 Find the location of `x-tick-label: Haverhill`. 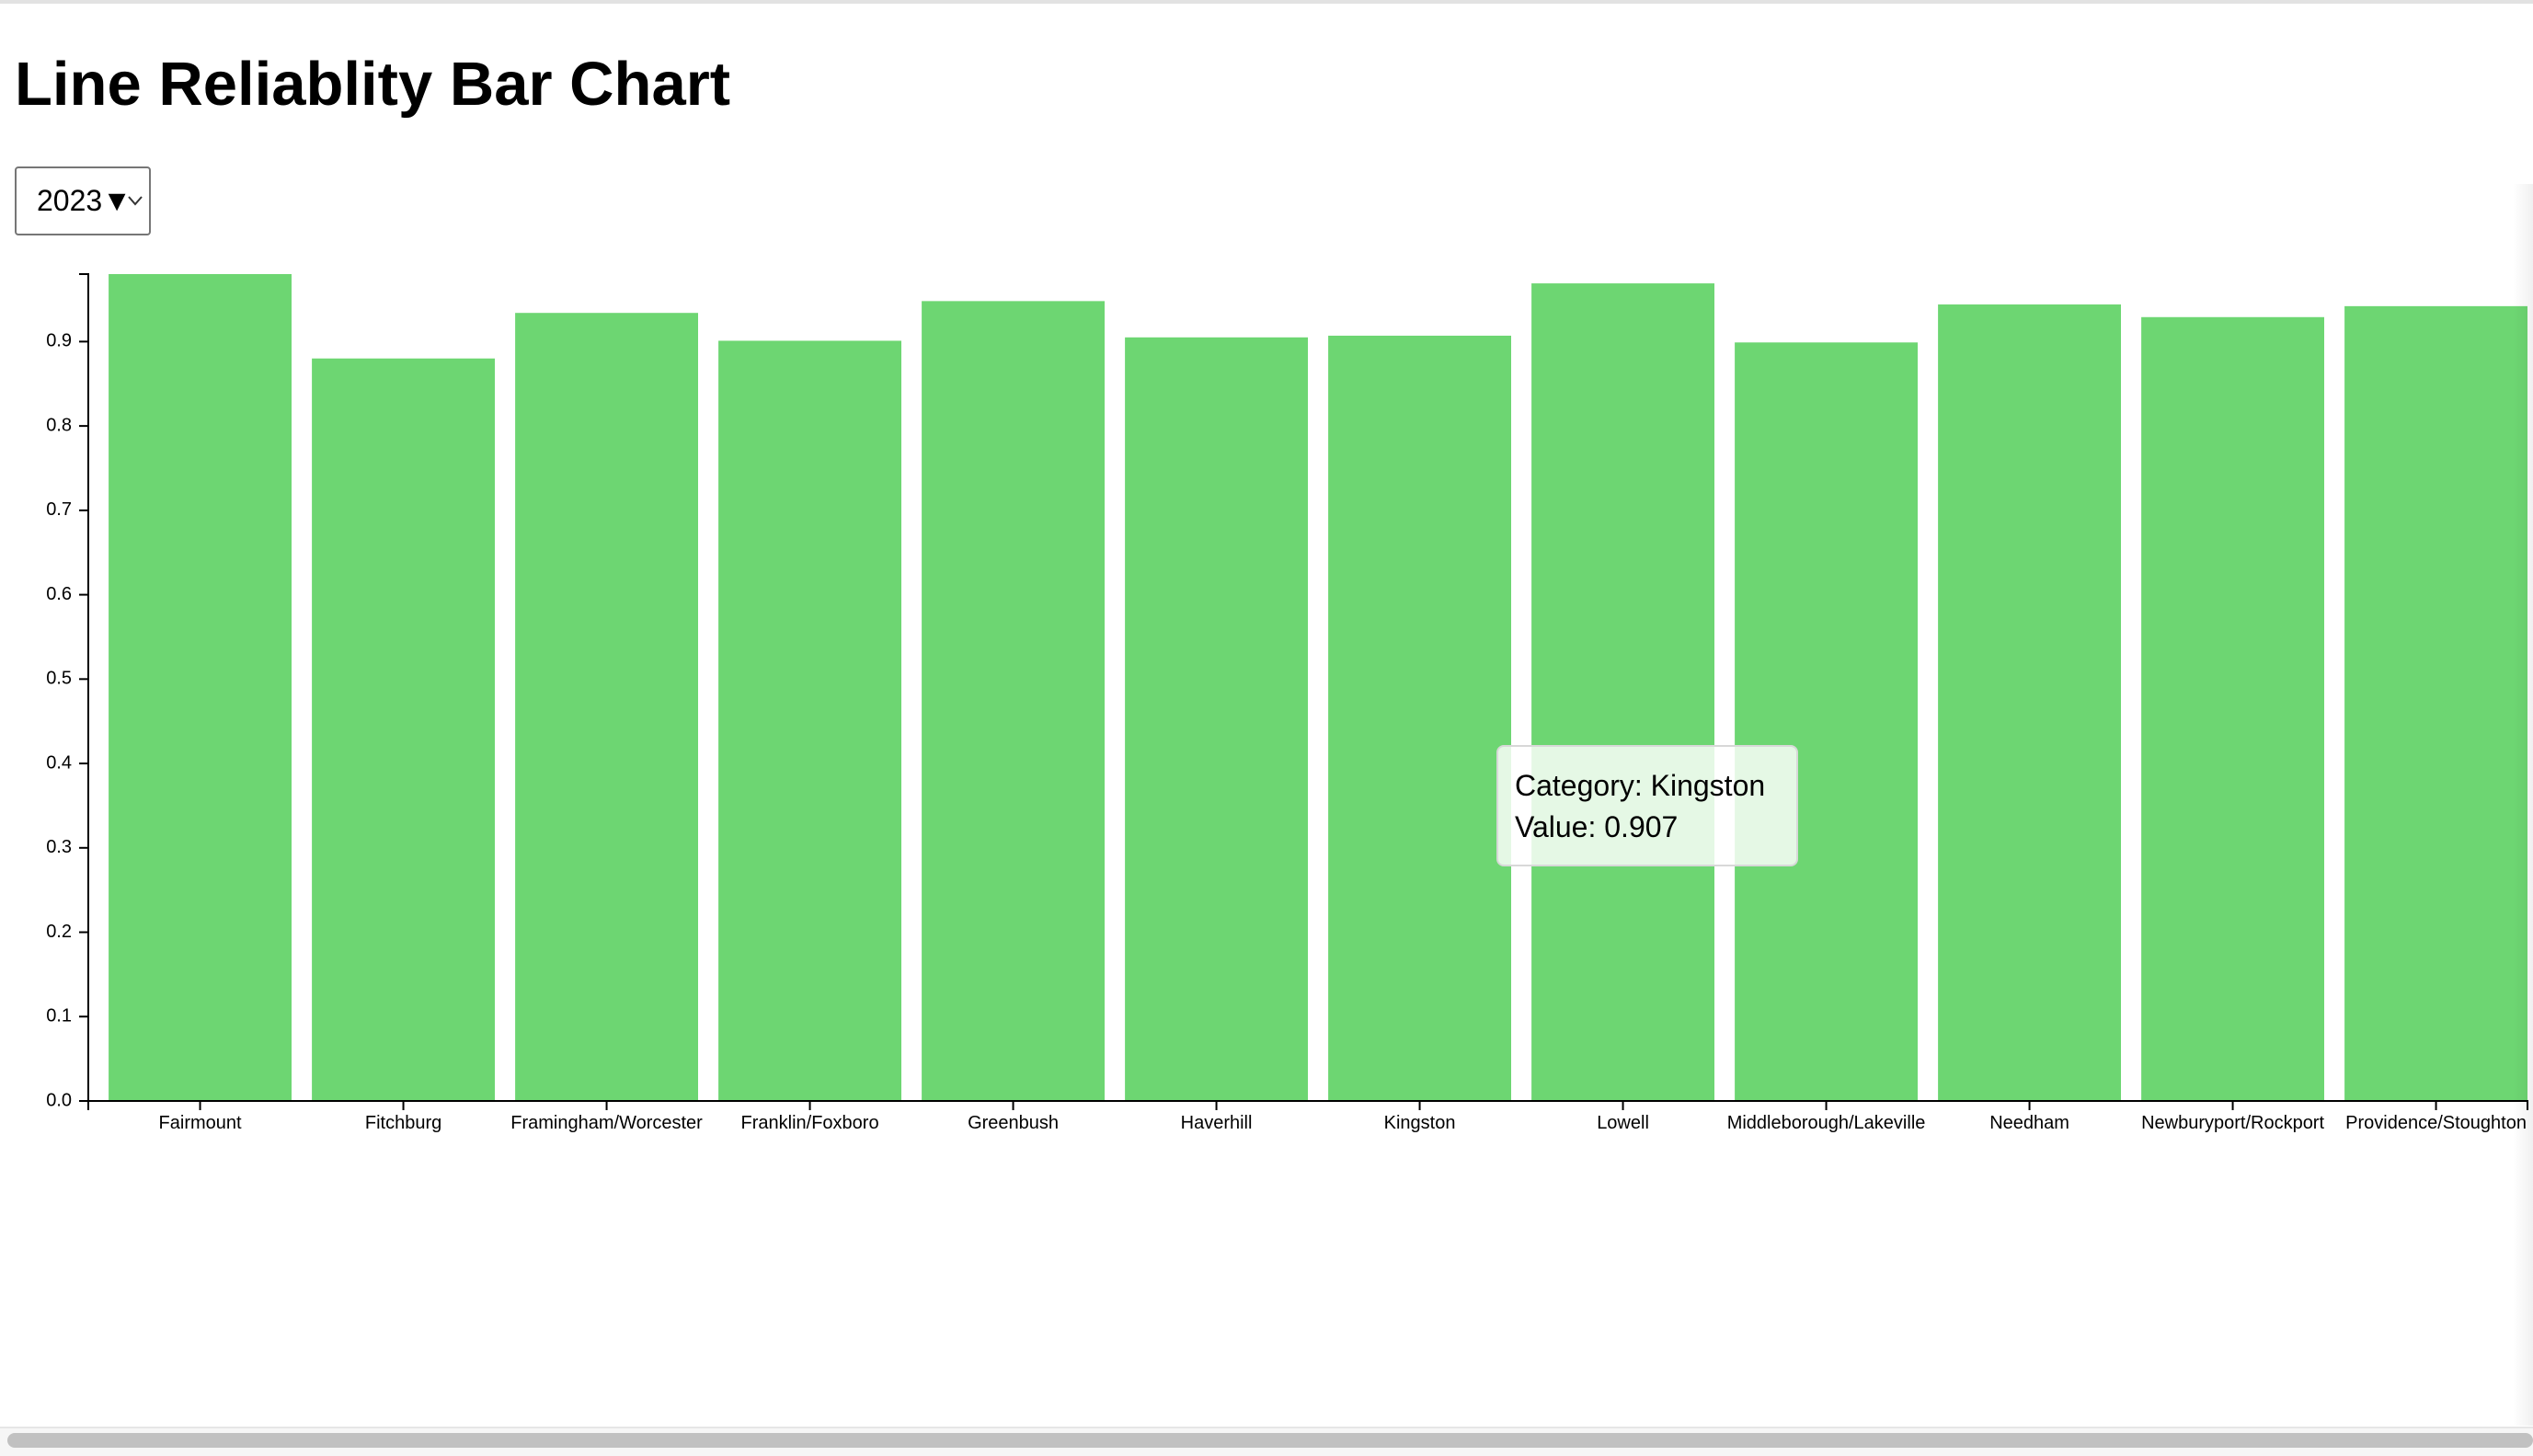

x-tick-label: Haverhill is located at coordinates (1217, 1123).